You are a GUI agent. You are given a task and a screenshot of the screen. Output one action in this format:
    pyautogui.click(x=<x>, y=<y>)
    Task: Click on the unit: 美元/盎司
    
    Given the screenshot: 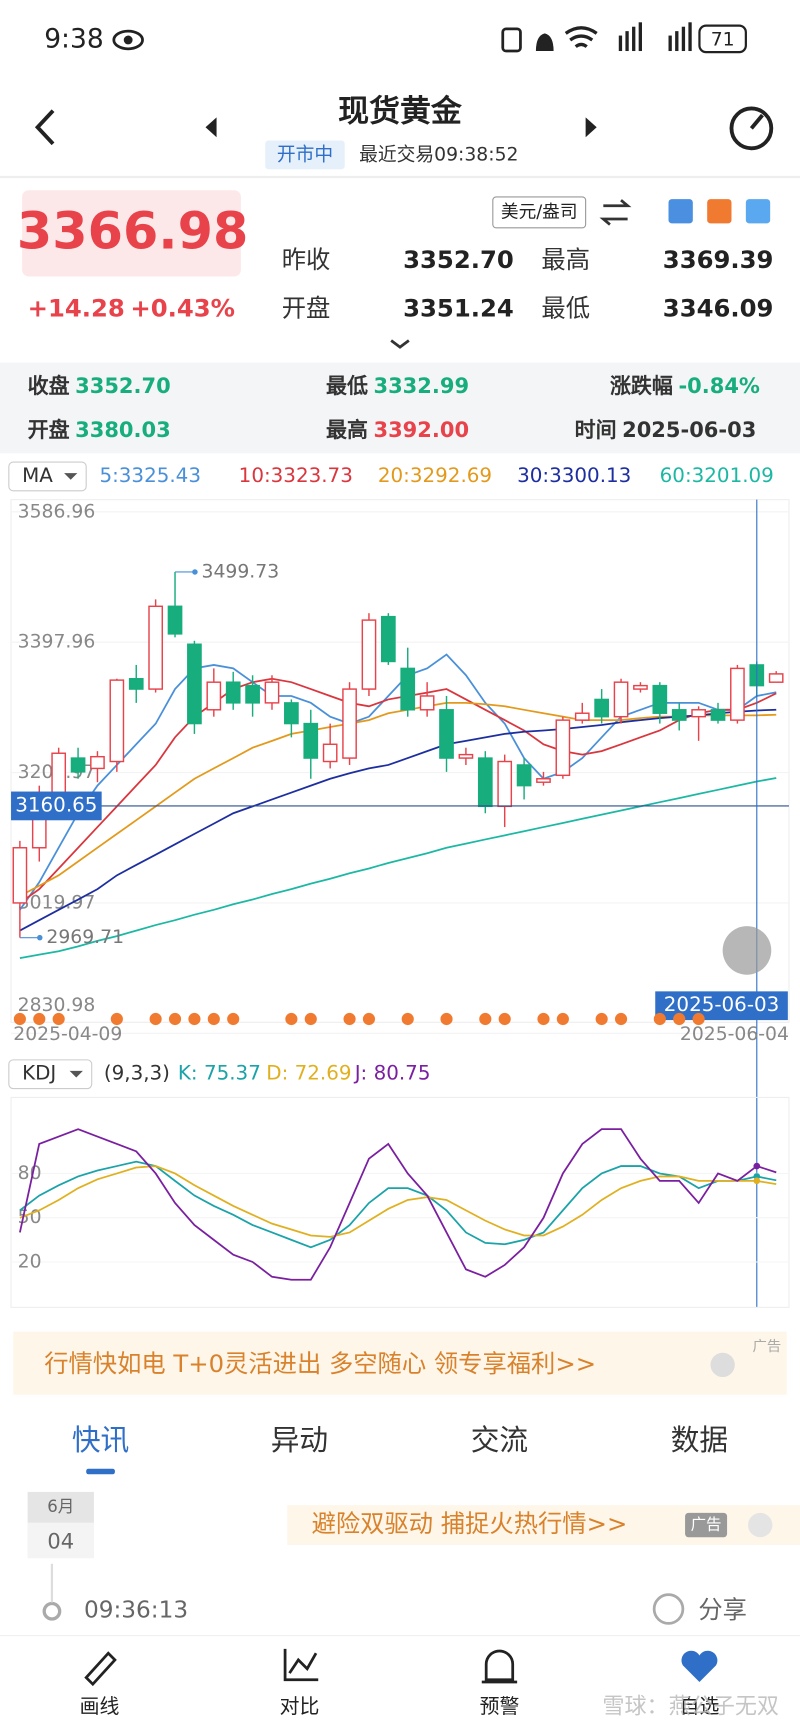 What is the action you would take?
    pyautogui.click(x=539, y=211)
    